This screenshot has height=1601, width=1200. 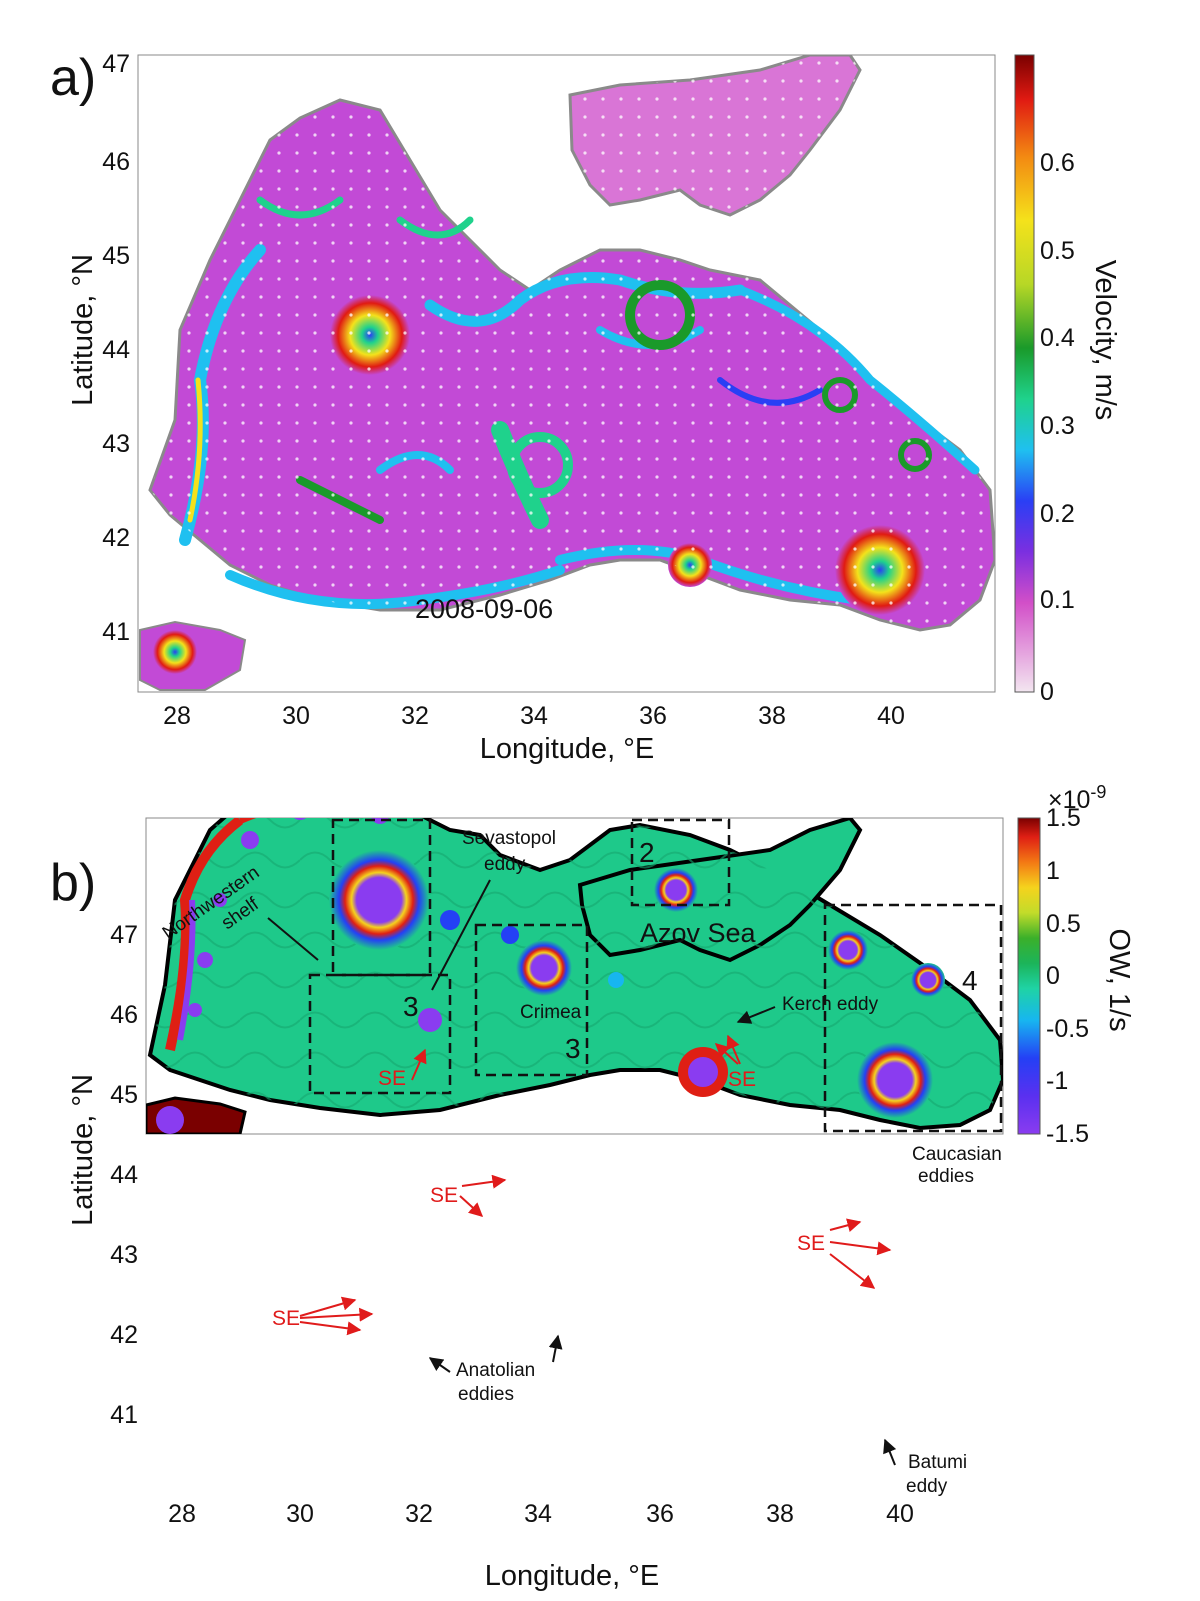 I want to click on northwestern-shelf-activity, so click(x=277, y=935).